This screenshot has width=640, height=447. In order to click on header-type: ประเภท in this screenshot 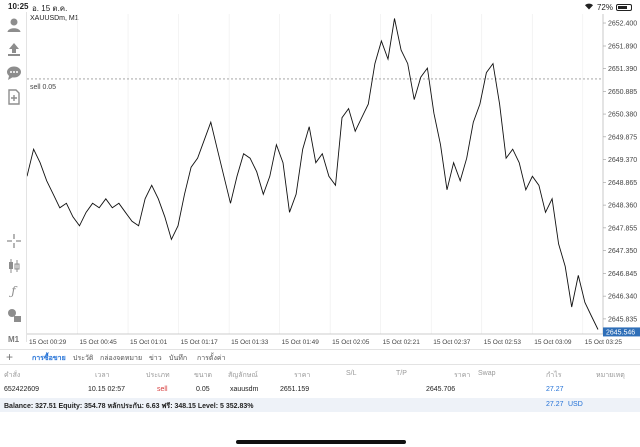, I will do `click(158, 375)`.